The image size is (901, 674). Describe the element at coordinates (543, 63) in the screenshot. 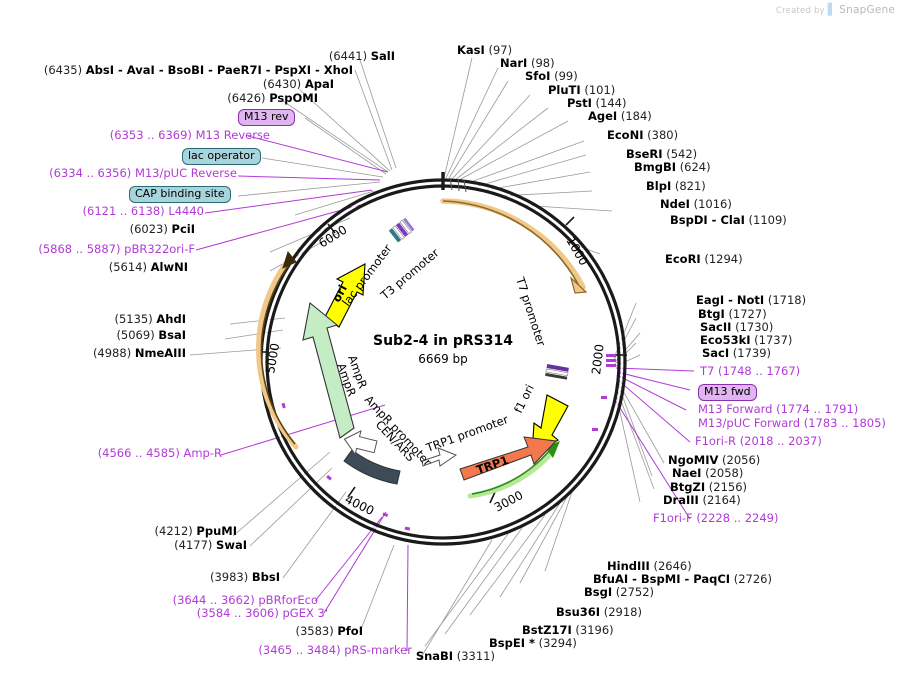

I see `pos-nari: (98)` at that location.